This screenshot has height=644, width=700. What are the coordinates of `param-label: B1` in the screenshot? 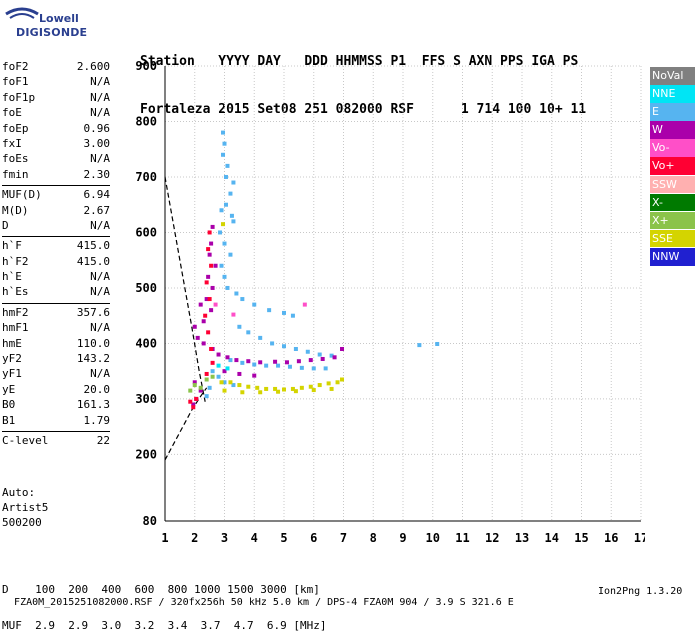 It's located at (9, 420).